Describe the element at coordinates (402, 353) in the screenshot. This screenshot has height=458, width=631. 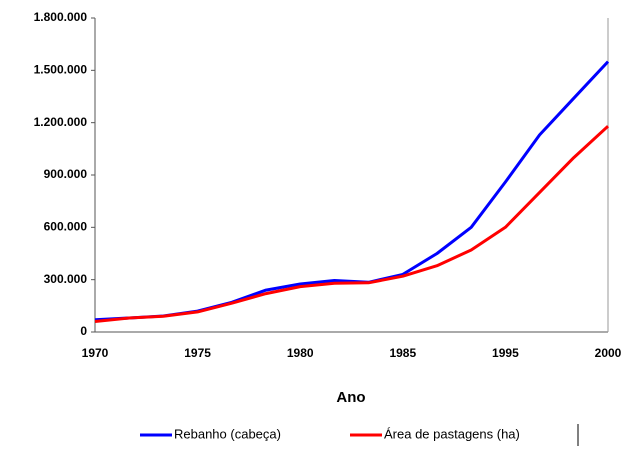
I see `x-tick-label: 1985` at that location.